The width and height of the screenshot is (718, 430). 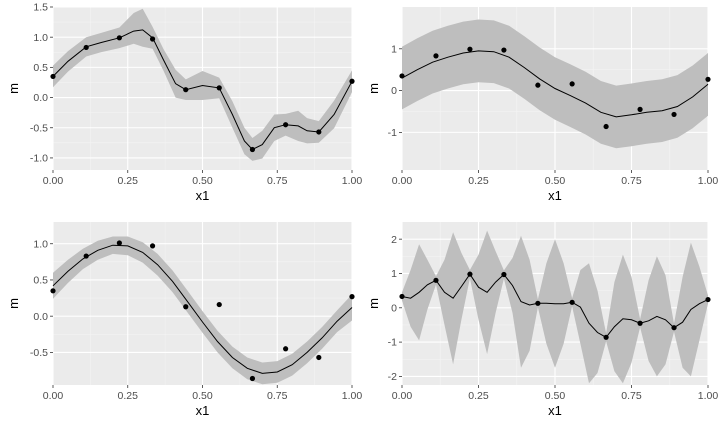 I want to click on y-tick-label: 1.5, so click(x=40, y=8).